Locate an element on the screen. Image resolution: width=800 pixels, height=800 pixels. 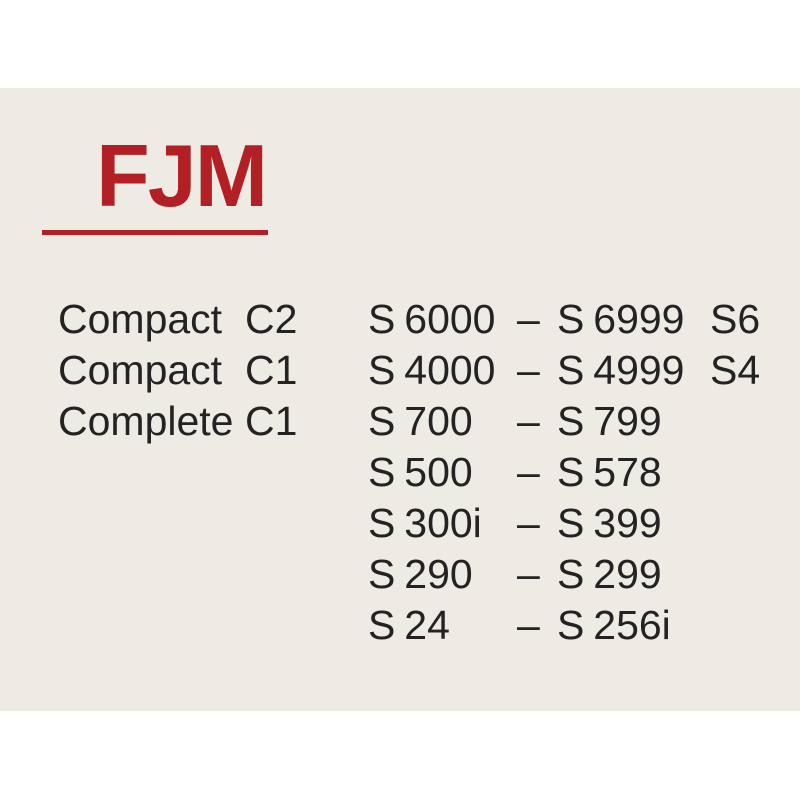
series-code: S4 is located at coordinates (735, 370).